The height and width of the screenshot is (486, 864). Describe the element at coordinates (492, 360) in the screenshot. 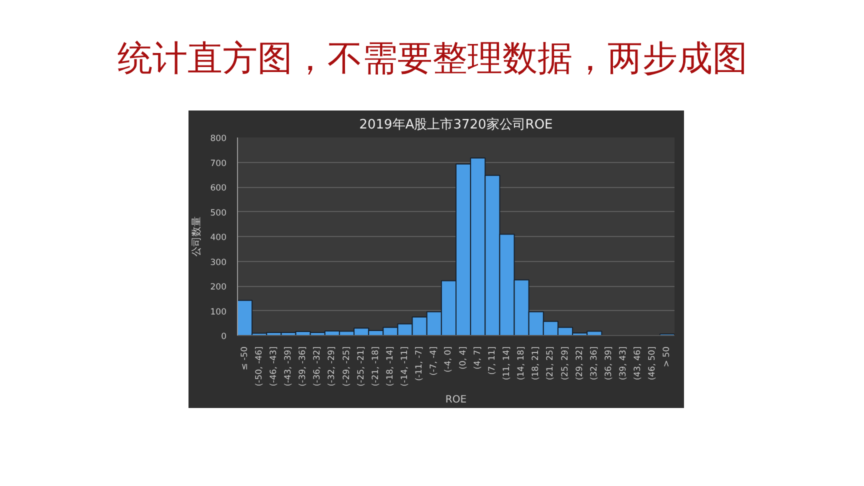

I see `x-tick-label: (7, 11]` at that location.